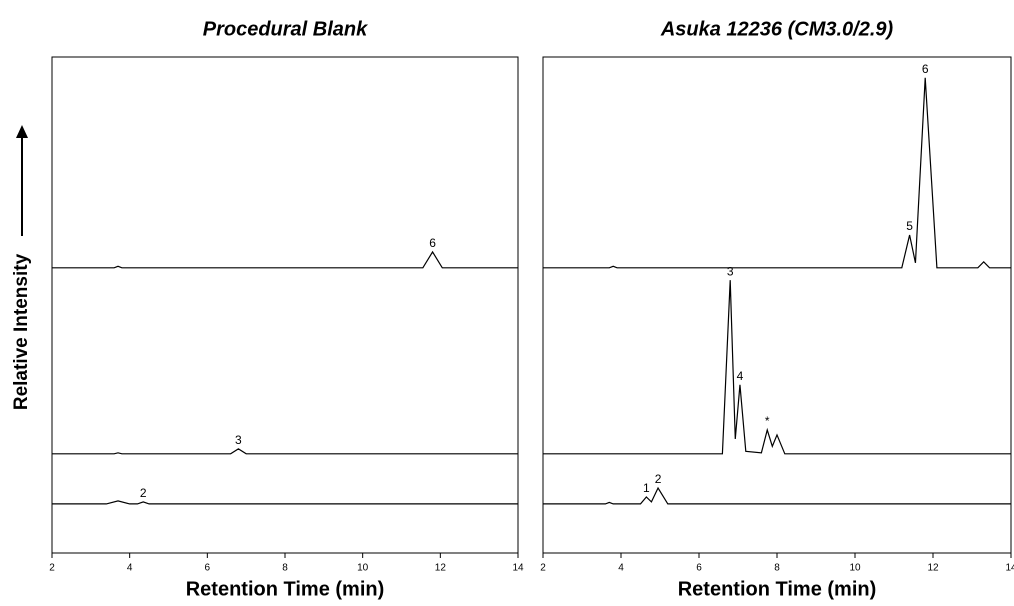  Describe the element at coordinates (285, 29) in the screenshot. I see `chart-title: Procedural Blank` at that location.